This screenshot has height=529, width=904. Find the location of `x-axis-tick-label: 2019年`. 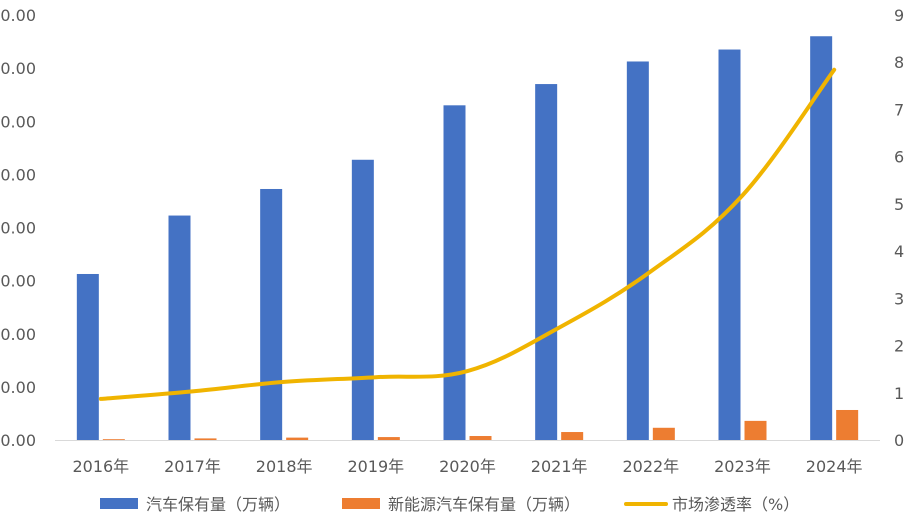

x-axis-tick-label: 2019年 is located at coordinates (375, 466).